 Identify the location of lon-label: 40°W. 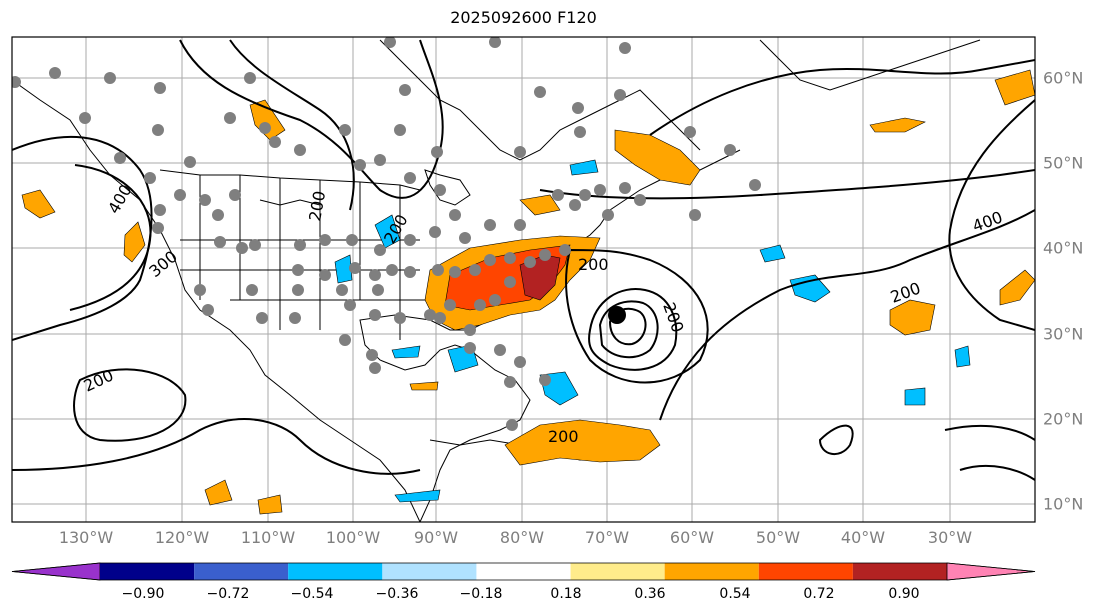
(863, 537).